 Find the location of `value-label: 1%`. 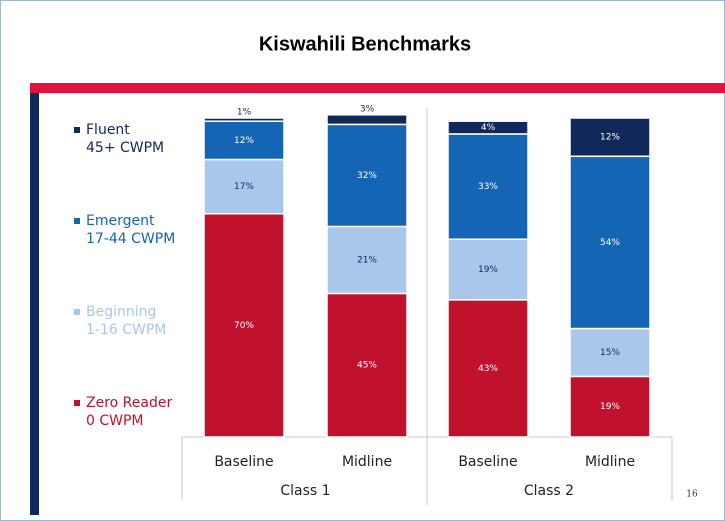

value-label: 1% is located at coordinates (244, 113).